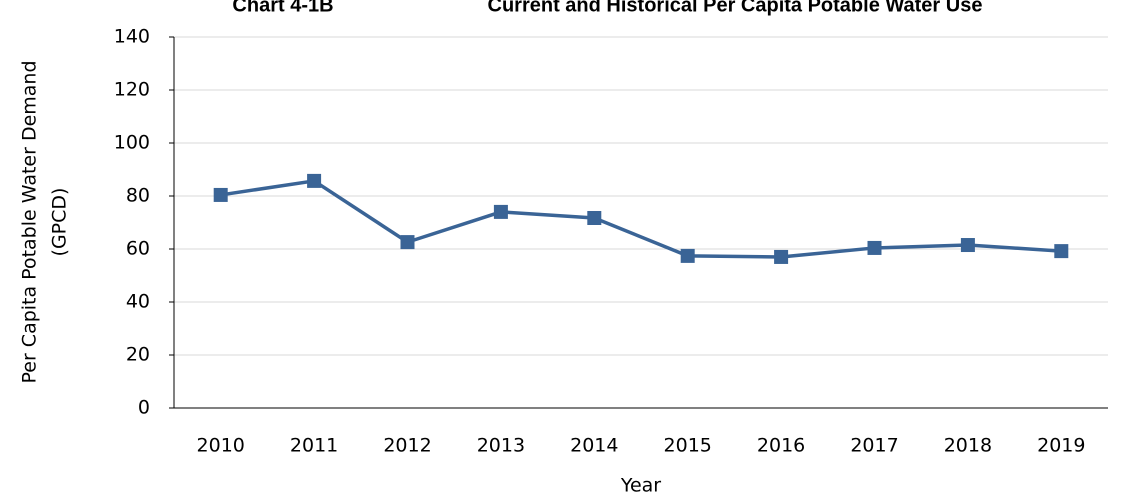  Describe the element at coordinates (314, 446) in the screenshot. I see `x-tick-label: 2011` at that location.